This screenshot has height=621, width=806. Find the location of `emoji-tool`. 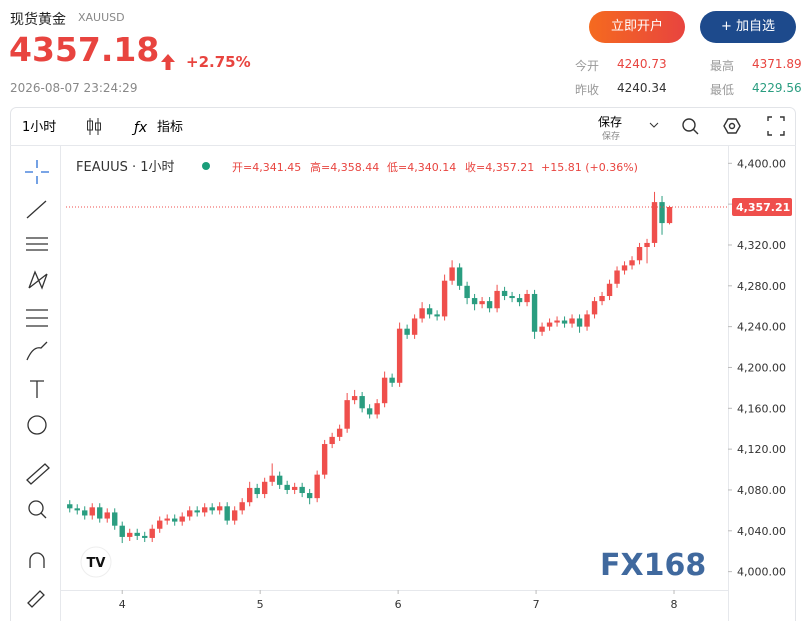

emoji-tool is located at coordinates (37, 425).